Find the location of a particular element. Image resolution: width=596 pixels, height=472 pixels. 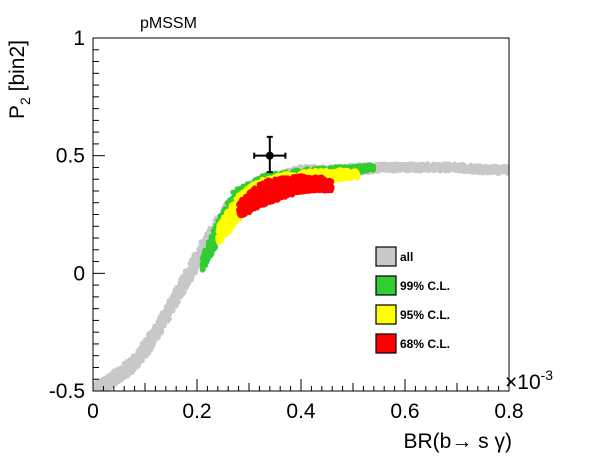

x-tick-label: 0.2 is located at coordinates (196, 411).